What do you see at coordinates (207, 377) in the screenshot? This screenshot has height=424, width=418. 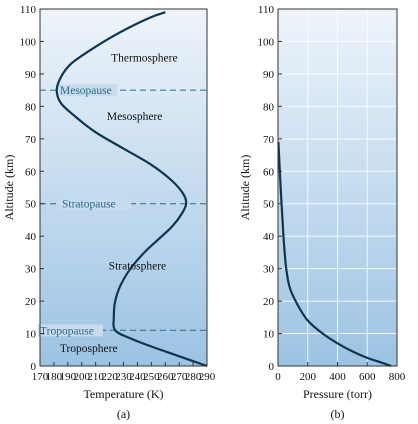 I see `x-tick-label: 290` at bounding box center [207, 377].